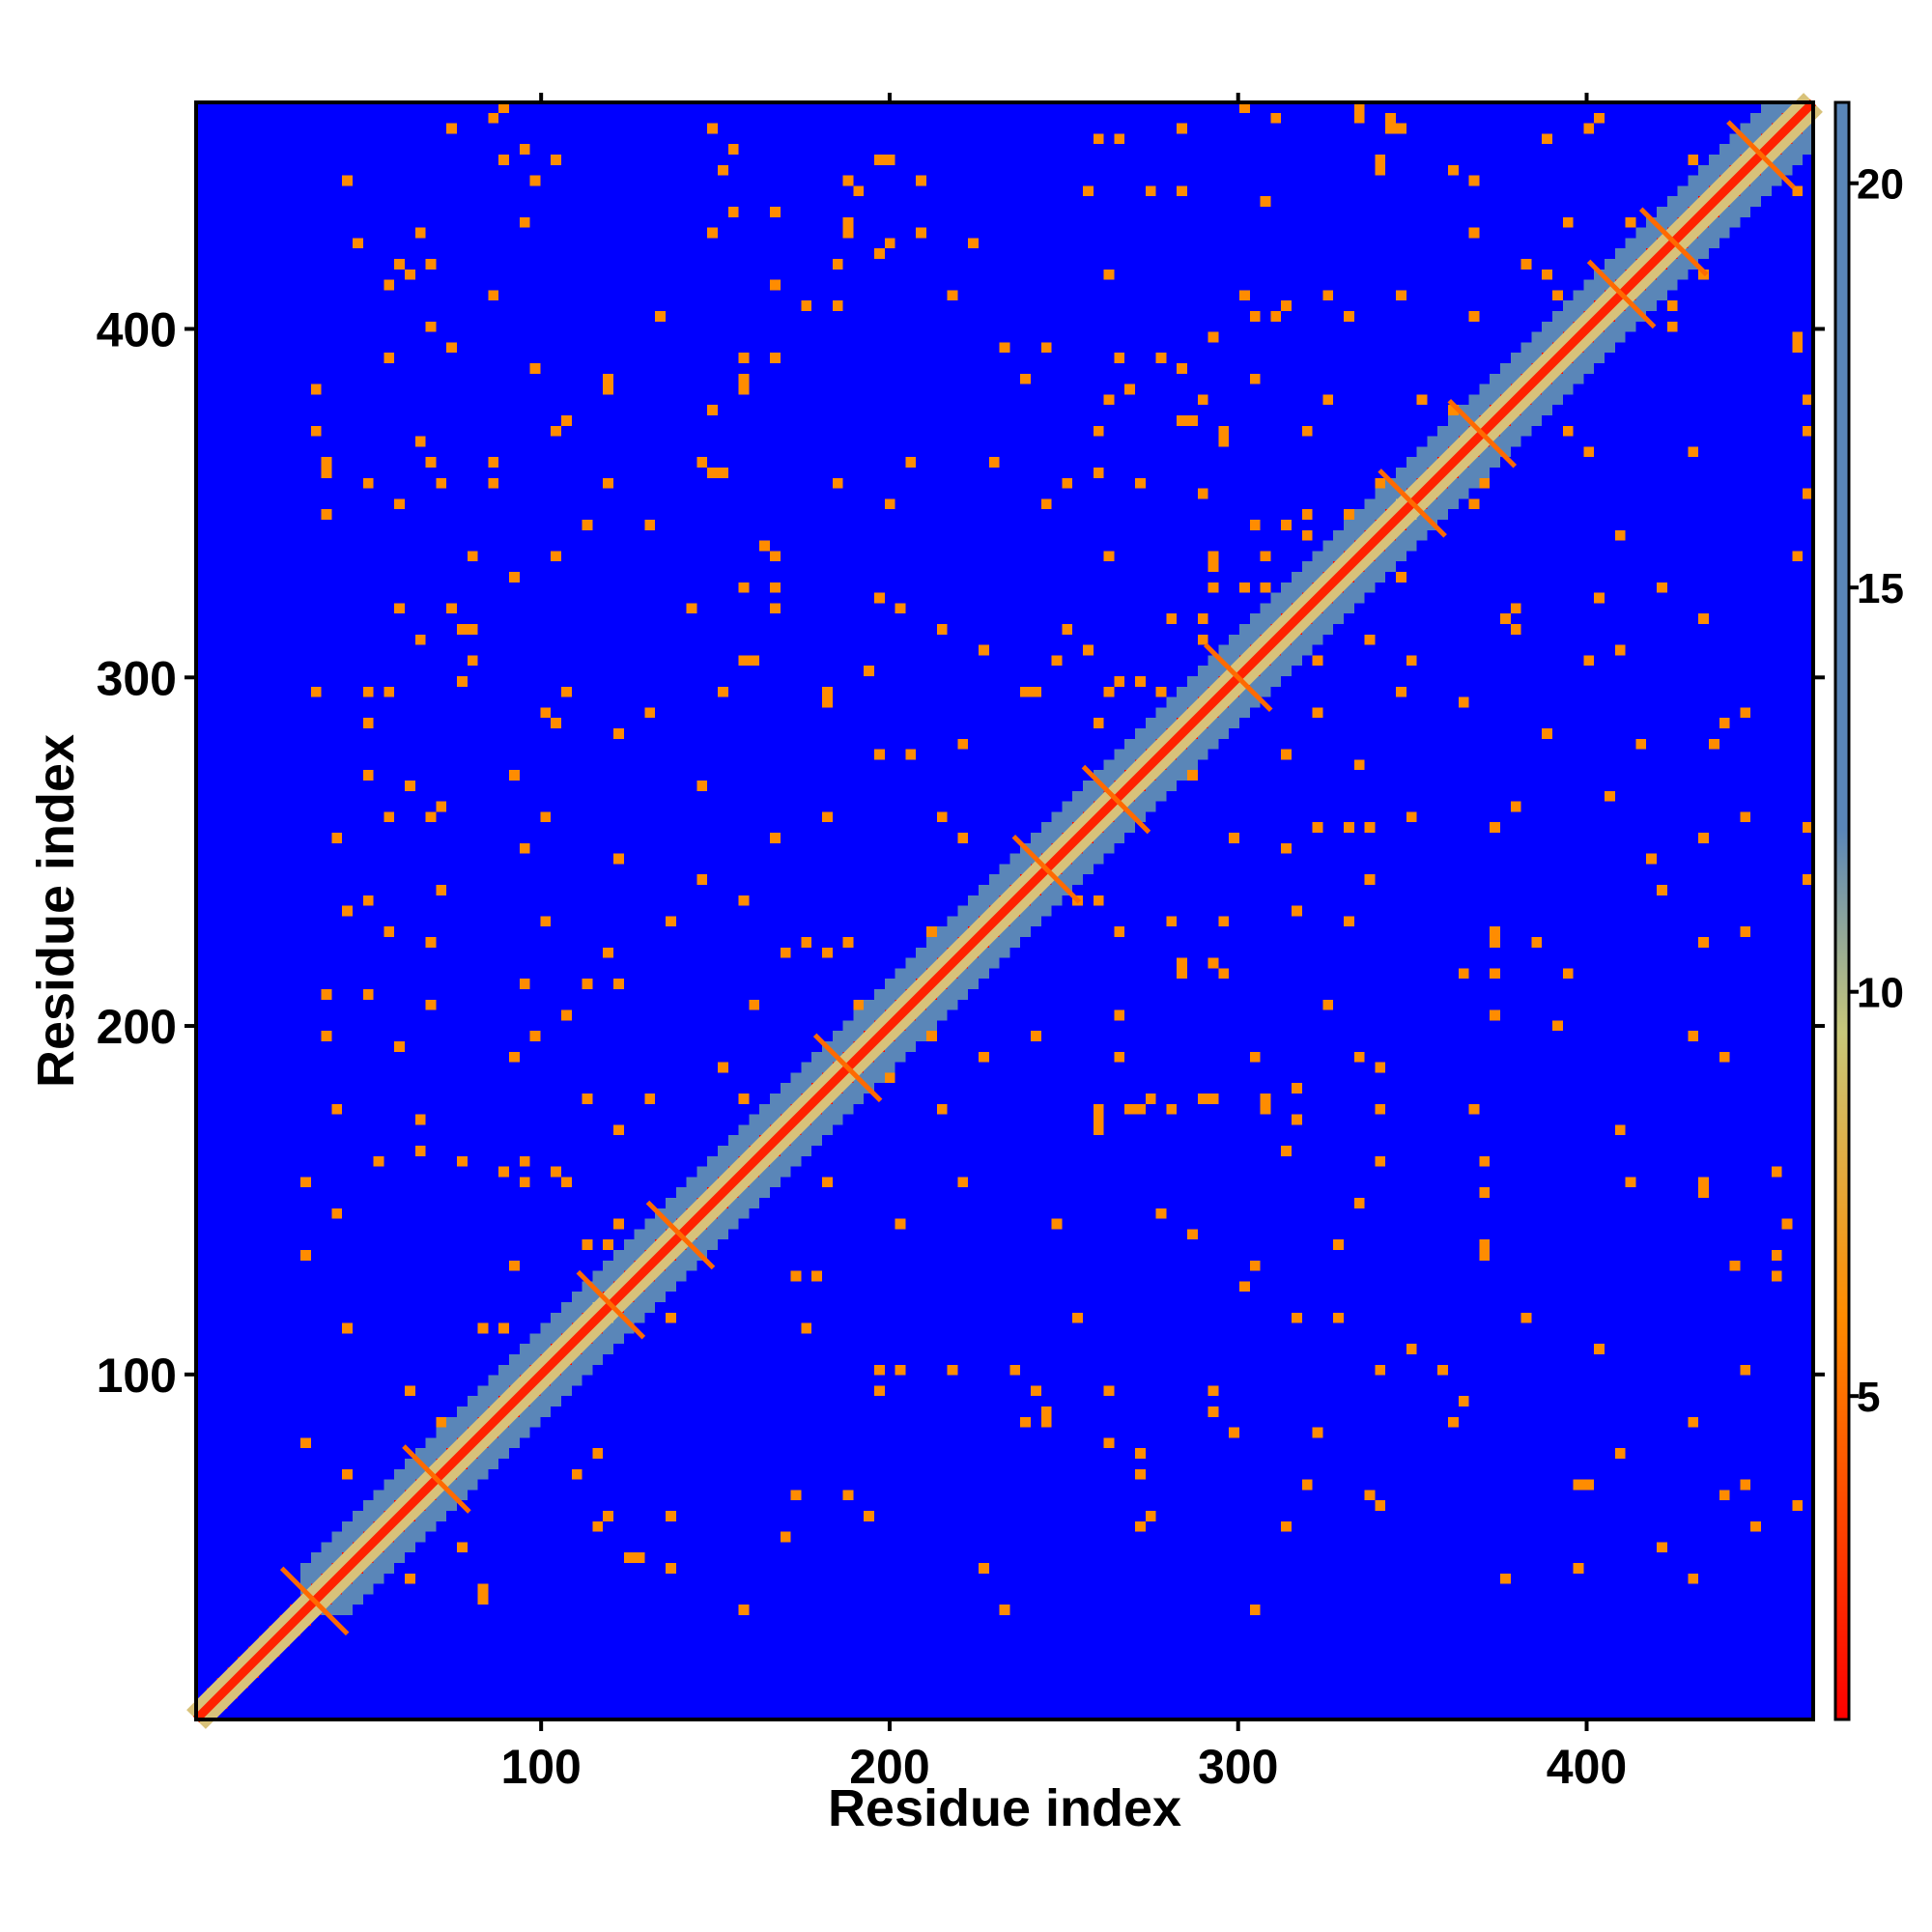 This screenshot has height=1932, width=1932. I want to click on y-tick-label: 400, so click(137, 330).